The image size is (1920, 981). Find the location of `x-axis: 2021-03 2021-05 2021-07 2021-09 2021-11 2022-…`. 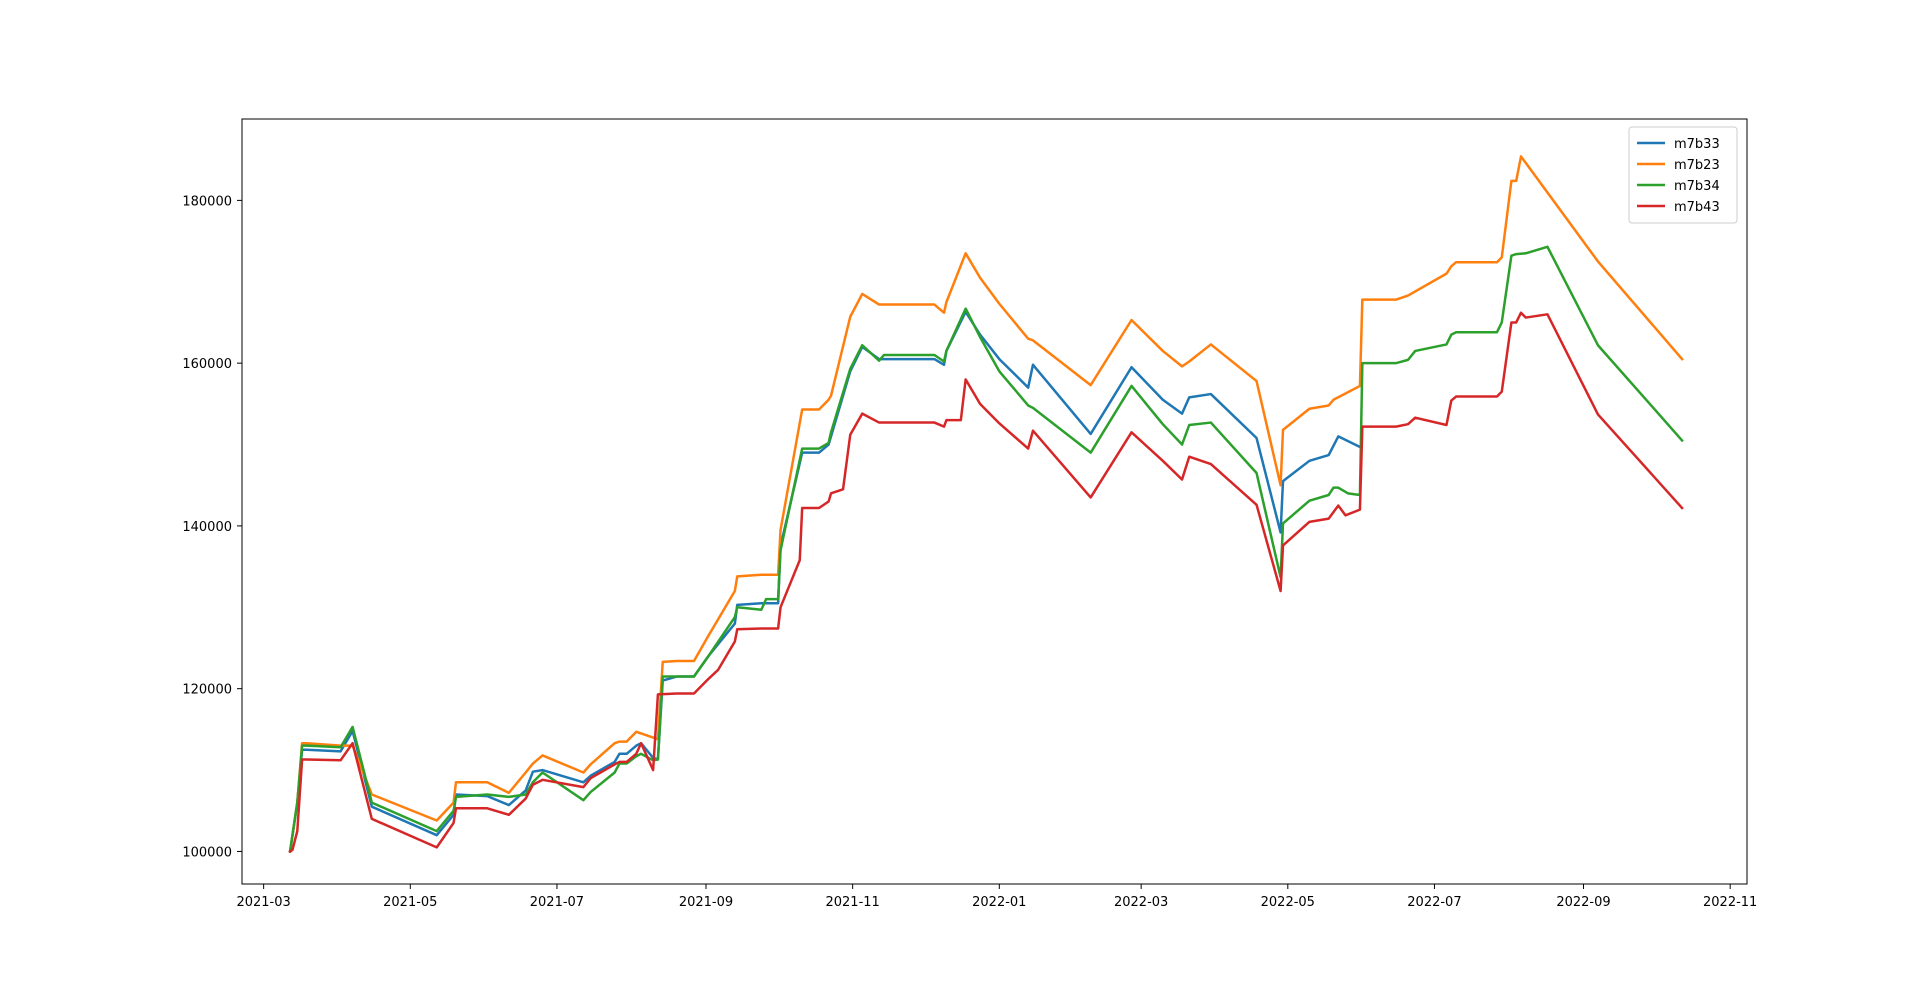

x-axis: 2021-03 2021-05 2021-07 2021-09 2021-11 2022-… is located at coordinates (996, 897).